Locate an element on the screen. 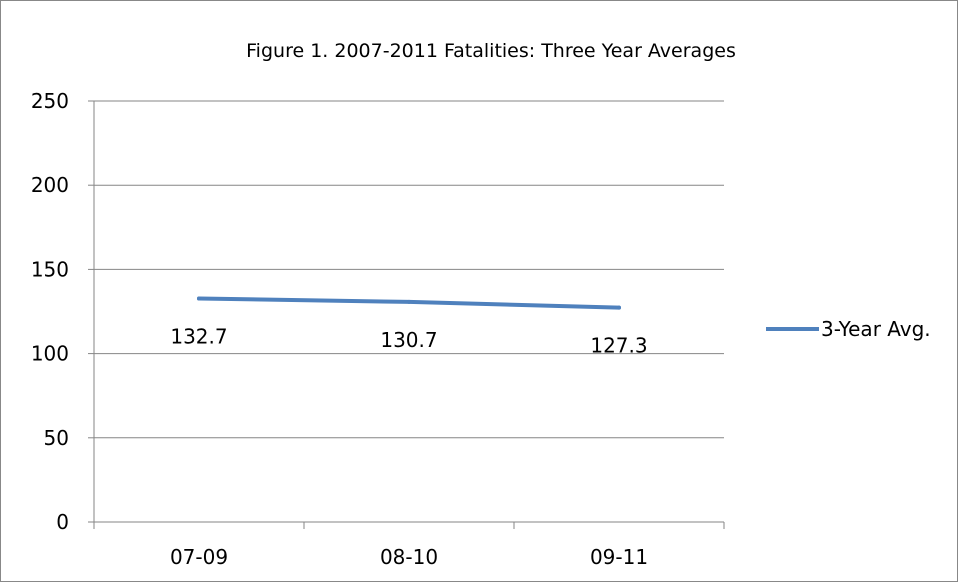 The image size is (958, 583). data-label: 132.7 is located at coordinates (198, 337).